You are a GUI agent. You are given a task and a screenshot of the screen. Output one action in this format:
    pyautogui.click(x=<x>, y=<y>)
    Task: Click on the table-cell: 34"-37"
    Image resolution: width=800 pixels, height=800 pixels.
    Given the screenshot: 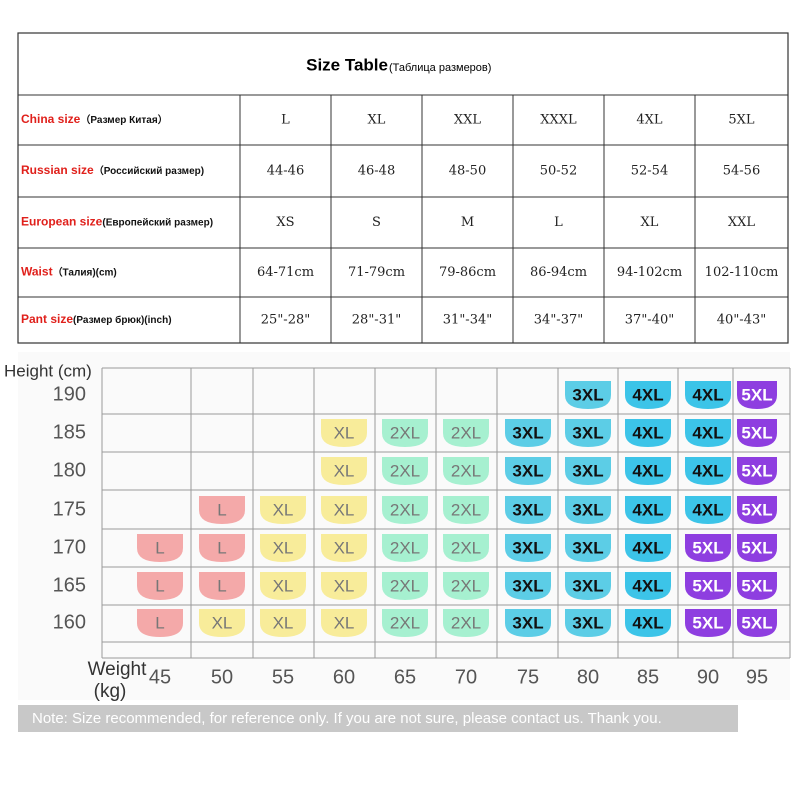 What is the action you would take?
    pyautogui.click(x=558, y=320)
    